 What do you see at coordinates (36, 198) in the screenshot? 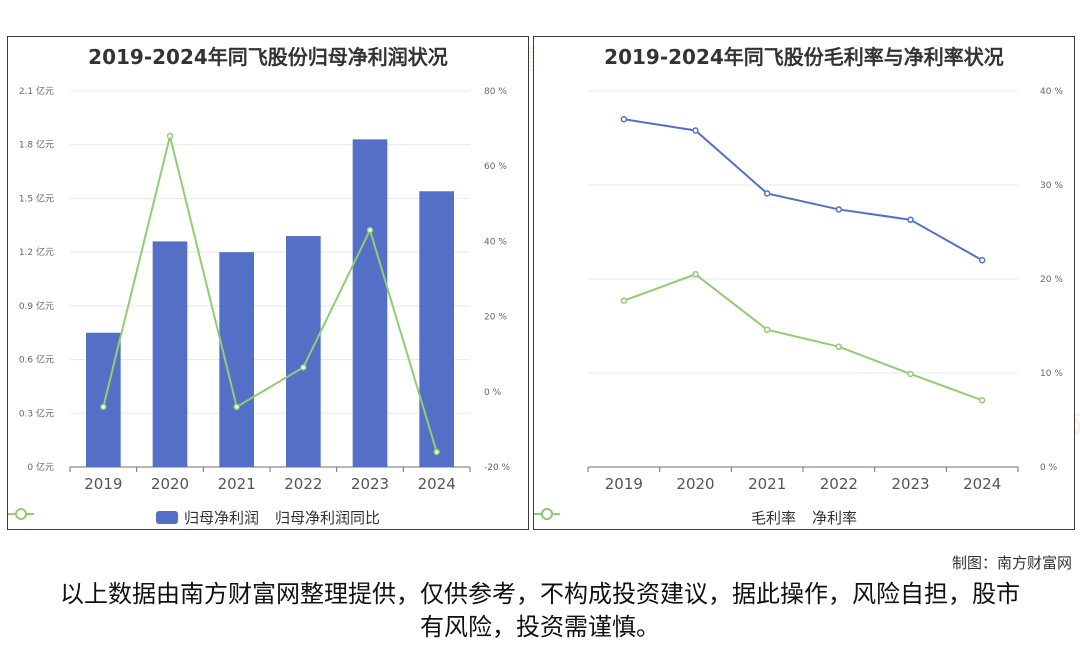
I see `y-left-tick-label: 1.5 亿元` at bounding box center [36, 198].